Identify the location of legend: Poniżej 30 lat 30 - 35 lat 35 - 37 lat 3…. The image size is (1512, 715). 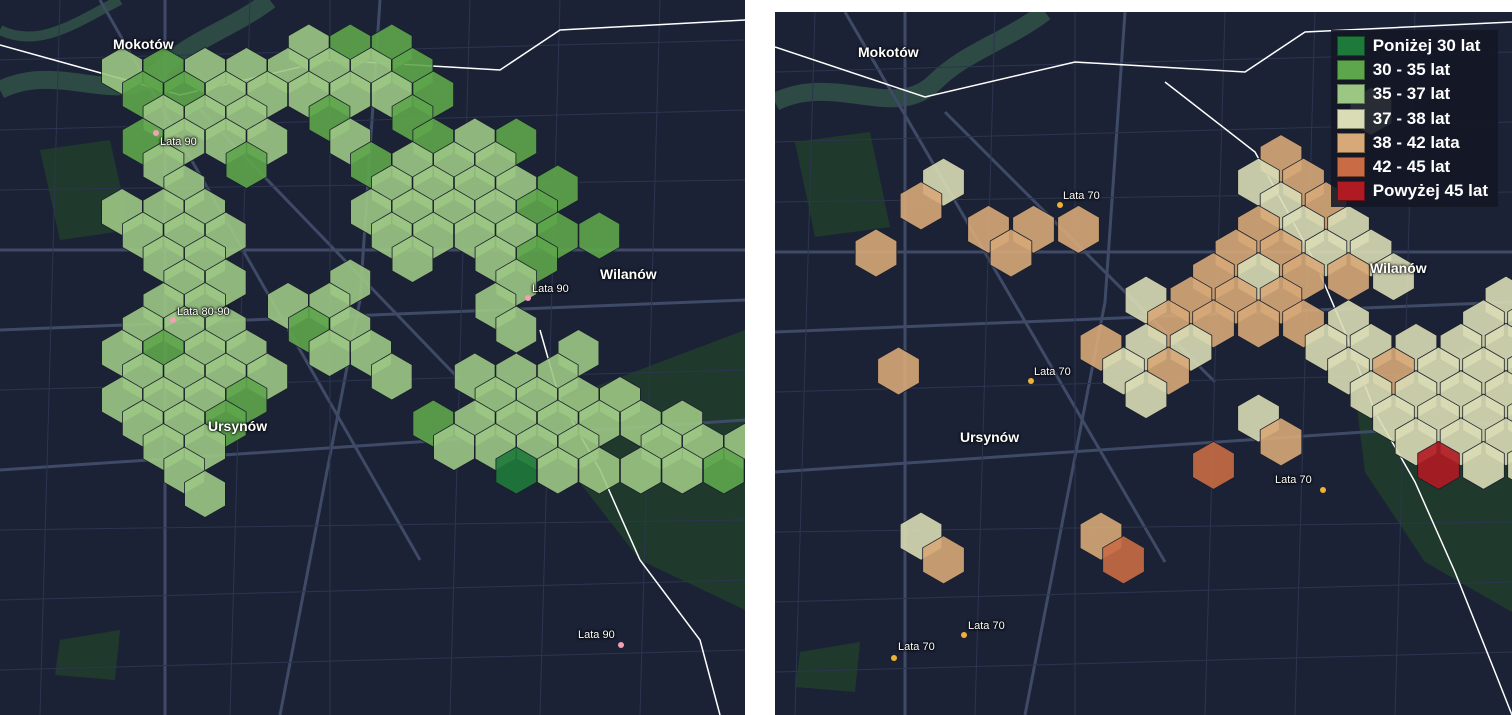
(1414, 119).